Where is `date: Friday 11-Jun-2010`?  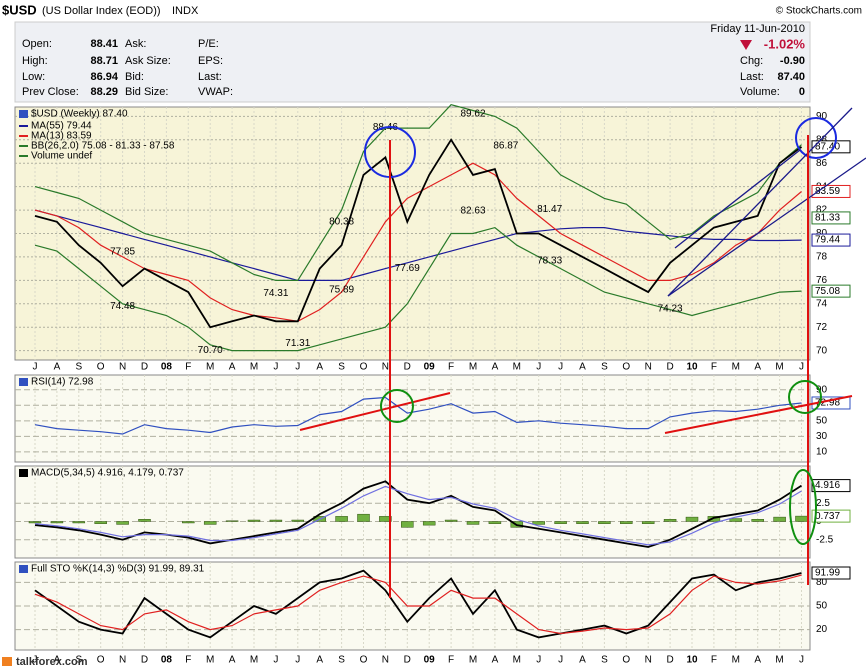
date: Friday 11-Jun-2010 is located at coordinates (757, 29).